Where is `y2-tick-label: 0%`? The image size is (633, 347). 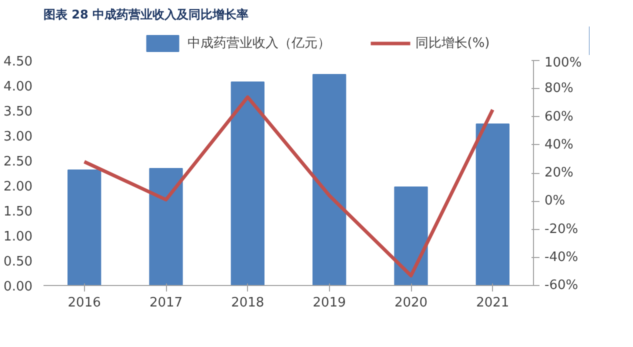
y2-tick-label: 0% is located at coordinates (555, 201).